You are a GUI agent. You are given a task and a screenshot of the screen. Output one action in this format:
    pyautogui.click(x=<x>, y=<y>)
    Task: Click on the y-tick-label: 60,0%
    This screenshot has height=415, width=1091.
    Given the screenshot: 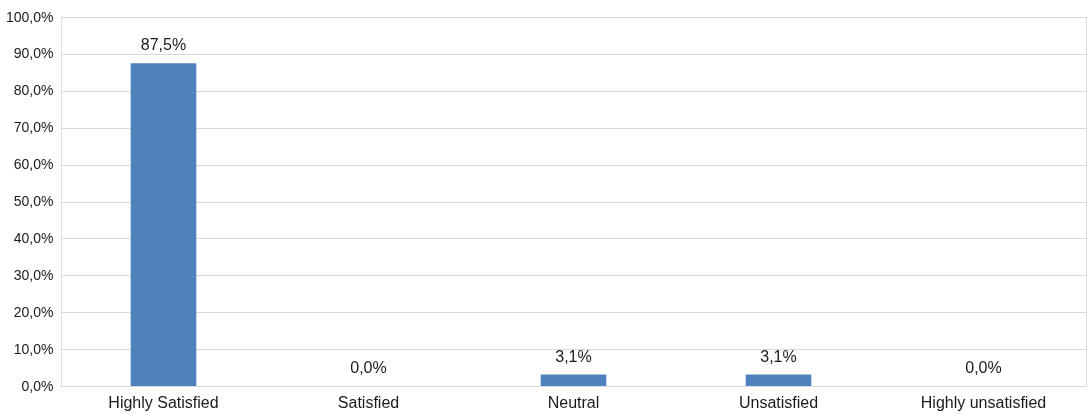 What is the action you would take?
    pyautogui.click(x=33, y=164)
    